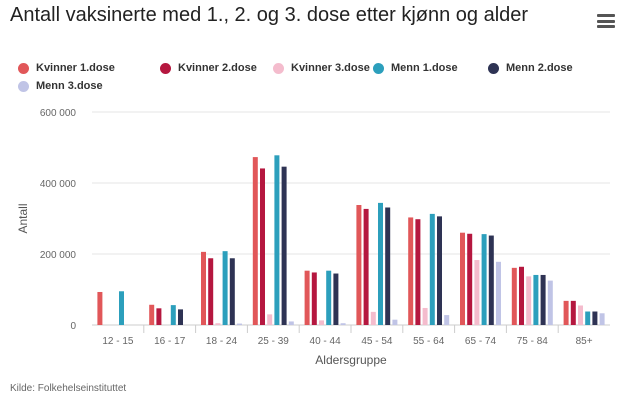 This screenshot has height=400, width=628. What do you see at coordinates (68, 388) in the screenshot?
I see `source-credit: Kilde: Folkehelseinstituttet` at bounding box center [68, 388].